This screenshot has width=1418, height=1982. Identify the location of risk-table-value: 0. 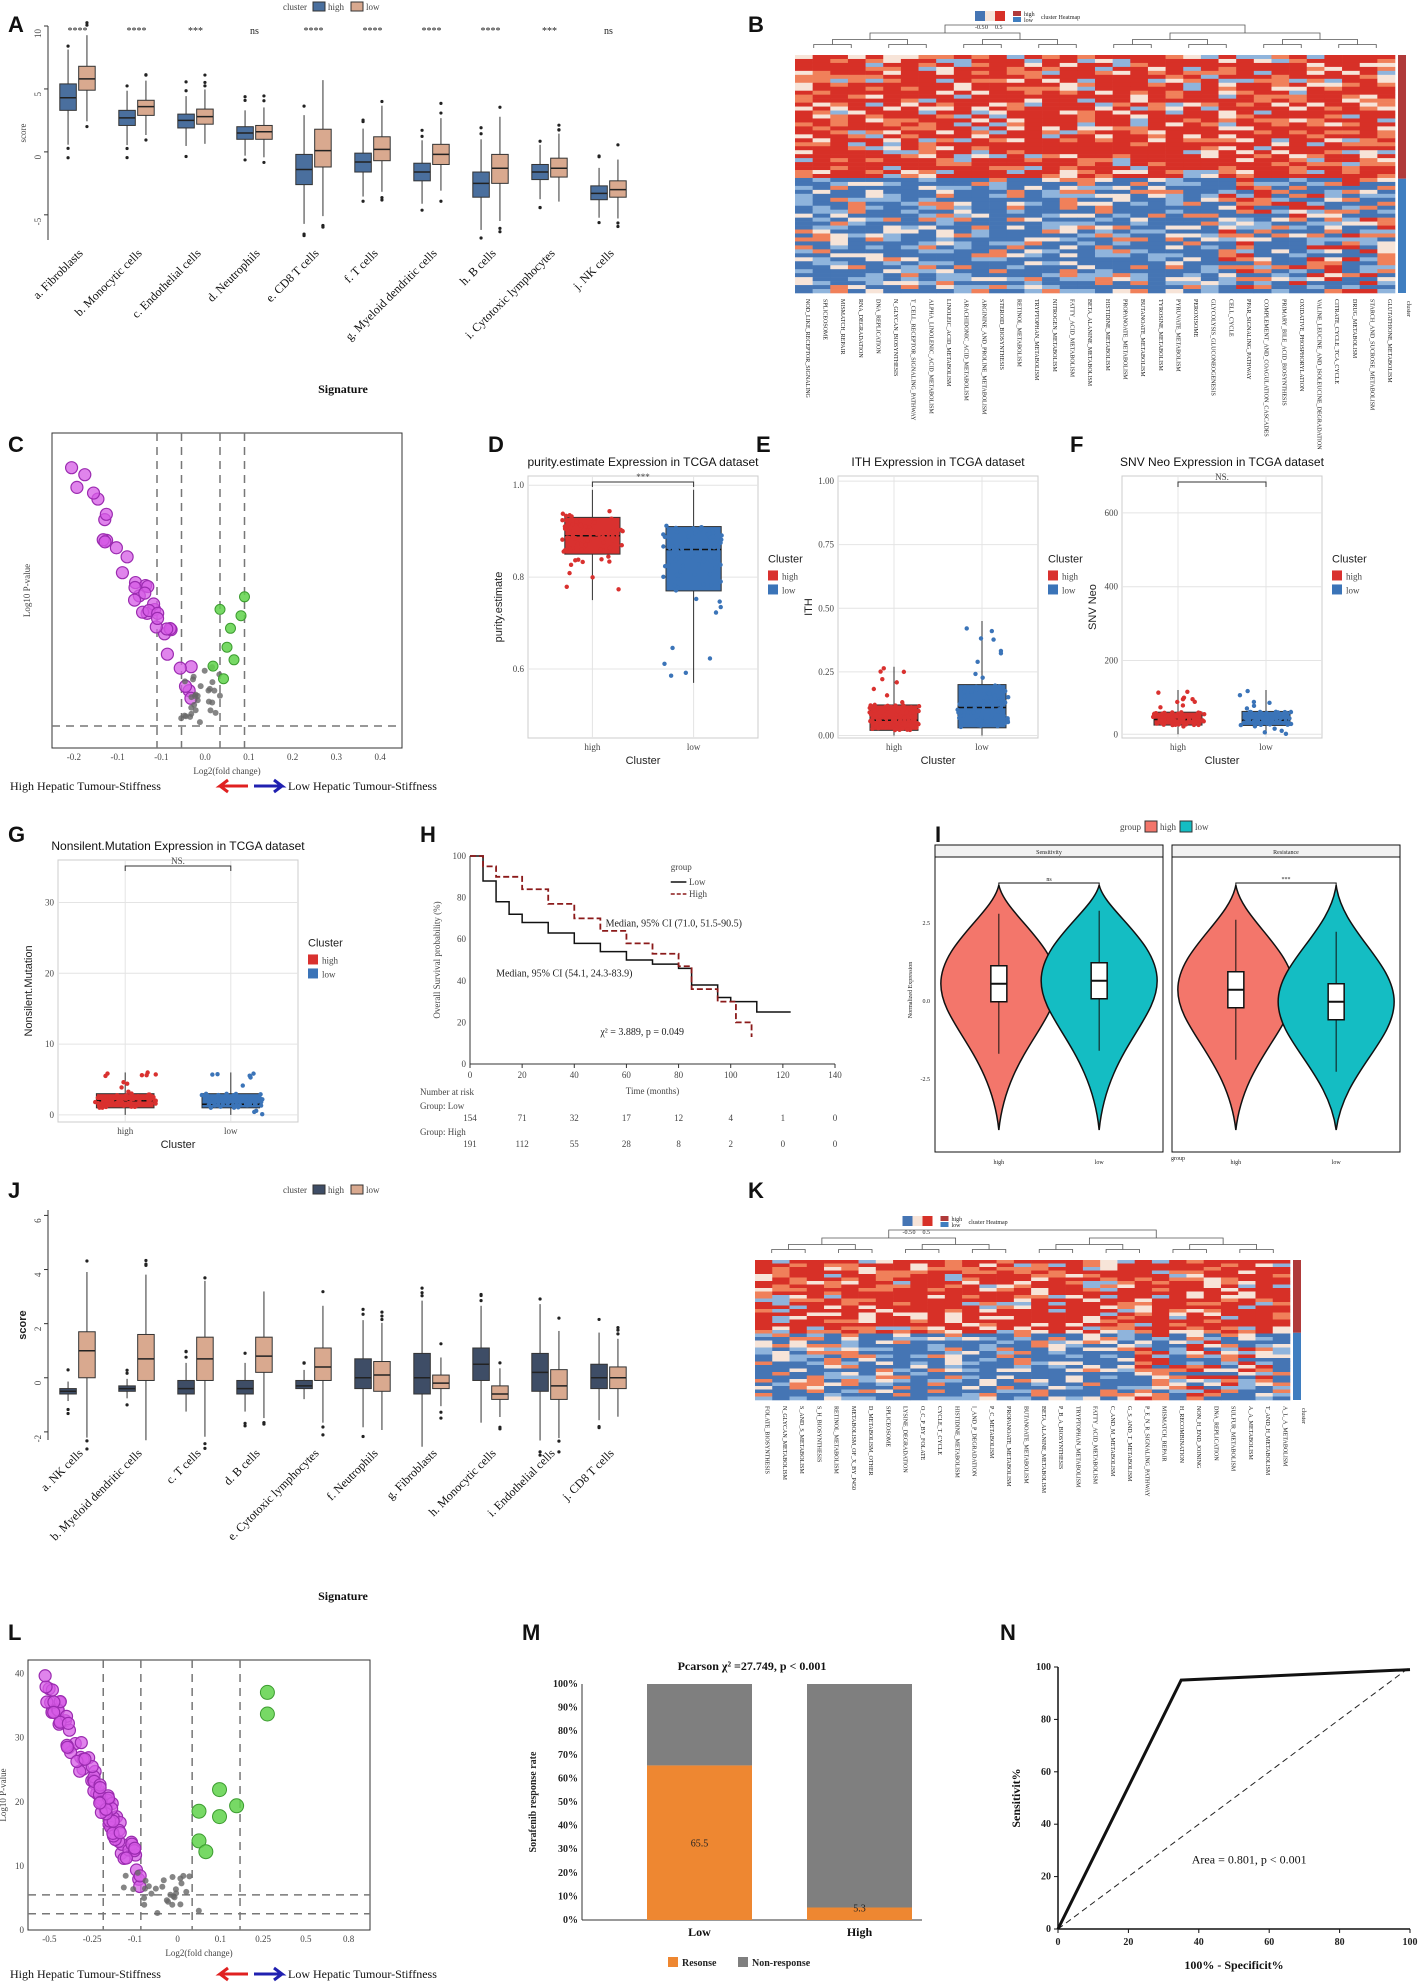
(783, 1144).